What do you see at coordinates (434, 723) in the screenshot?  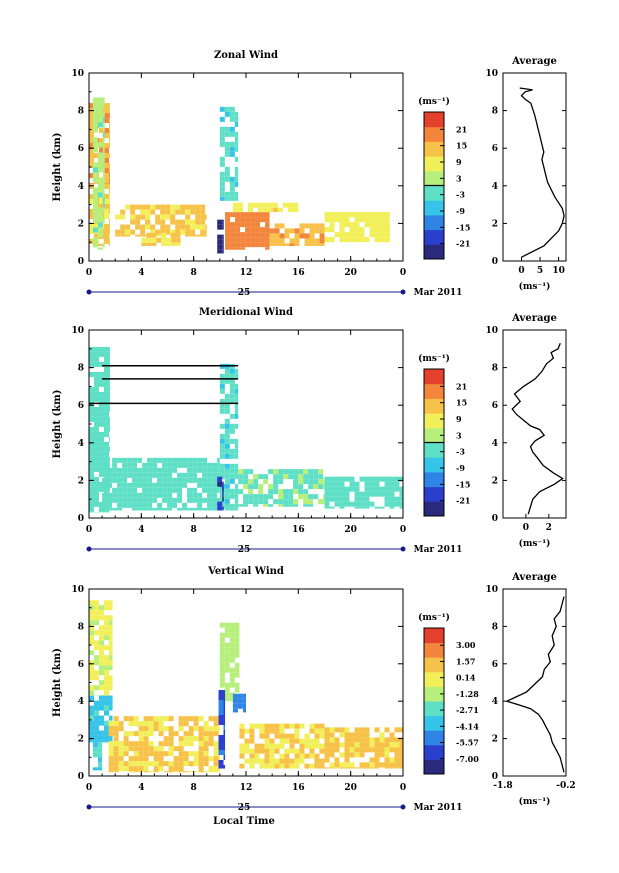 I see `colorbar-swatch` at bounding box center [434, 723].